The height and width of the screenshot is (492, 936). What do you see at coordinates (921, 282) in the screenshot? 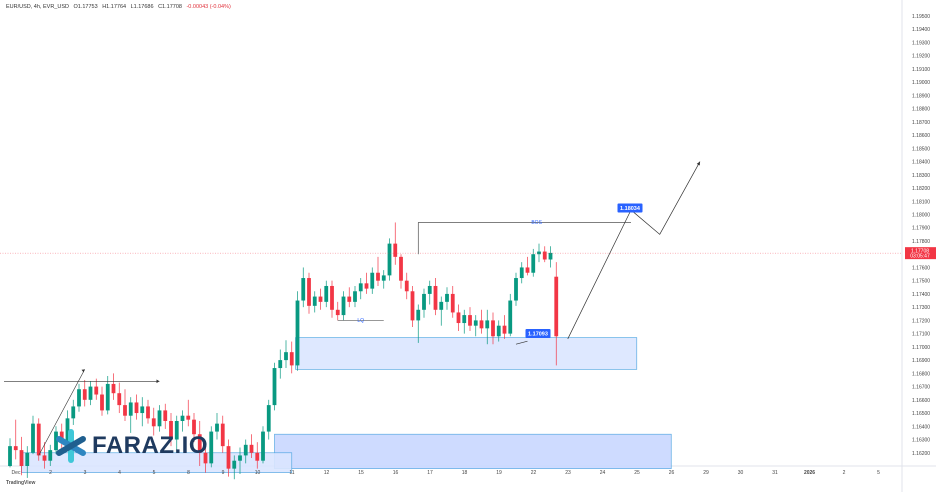
I see `price-tick-label: 1.17500` at bounding box center [921, 282].